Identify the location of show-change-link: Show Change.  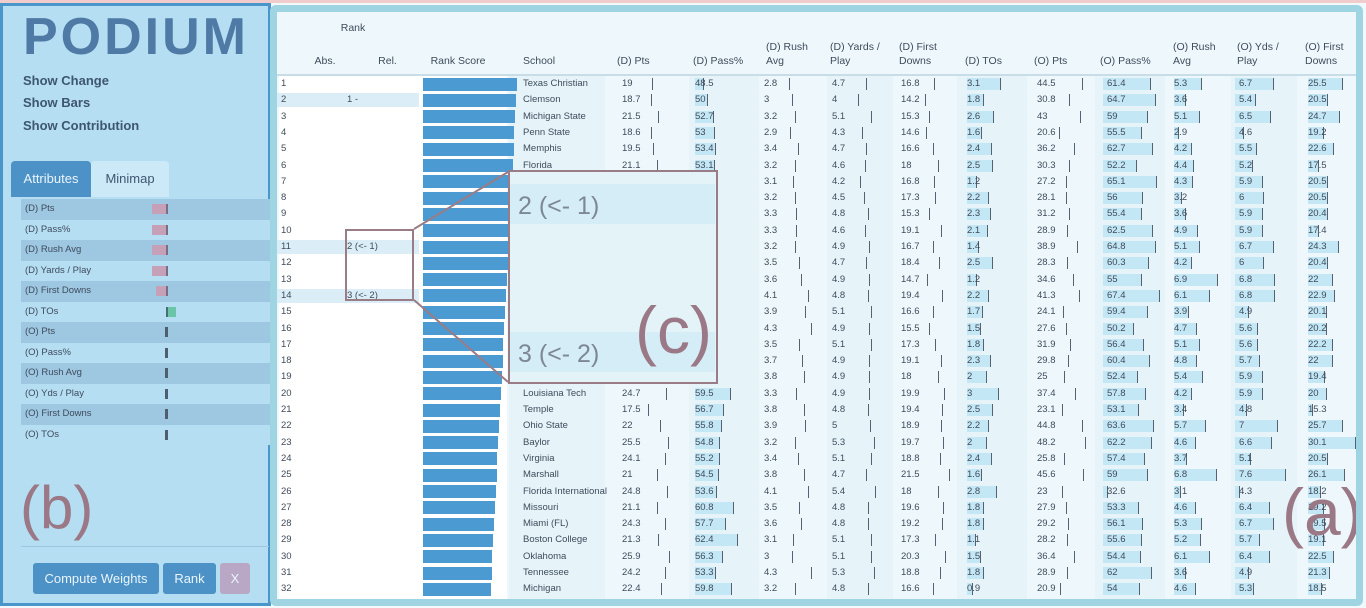
(66, 80).